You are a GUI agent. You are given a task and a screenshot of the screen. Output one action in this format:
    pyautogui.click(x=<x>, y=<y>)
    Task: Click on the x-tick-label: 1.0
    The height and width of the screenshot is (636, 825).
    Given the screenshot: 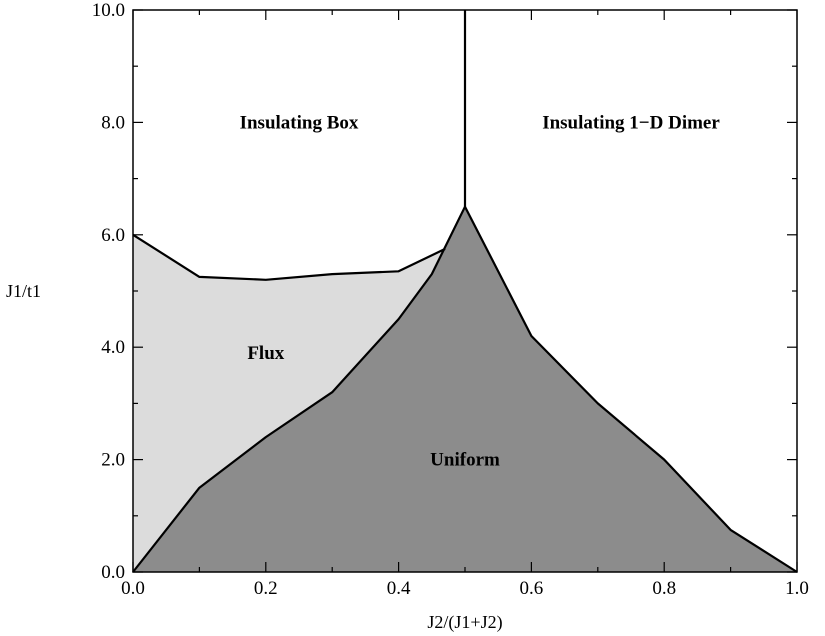 What is the action you would take?
    pyautogui.click(x=797, y=588)
    